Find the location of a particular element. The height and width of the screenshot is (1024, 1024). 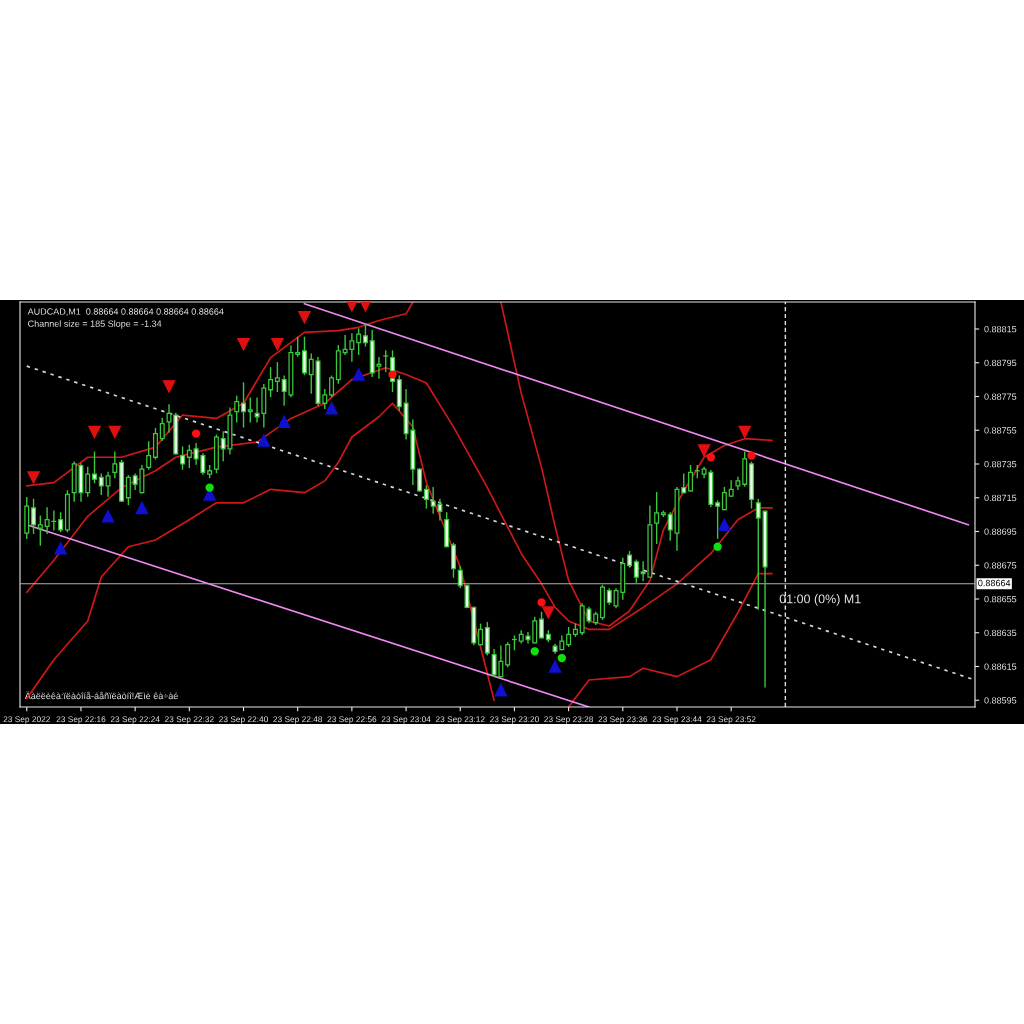

annotation: 01:00 (0%) M1 is located at coordinates (820, 600).